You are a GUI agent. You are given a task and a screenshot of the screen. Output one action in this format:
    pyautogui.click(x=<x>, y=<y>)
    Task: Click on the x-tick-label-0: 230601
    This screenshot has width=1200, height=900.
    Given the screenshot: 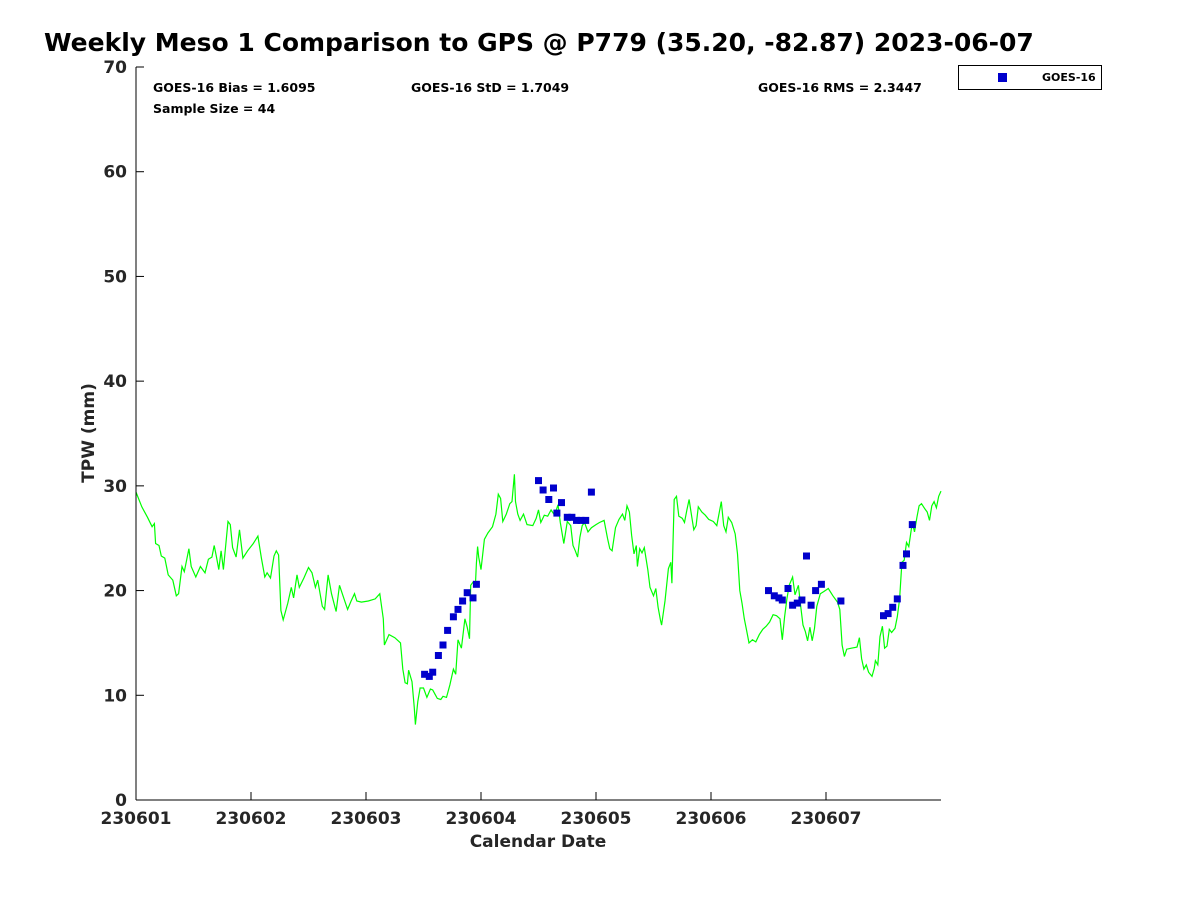 What is the action you would take?
    pyautogui.click(x=136, y=819)
    